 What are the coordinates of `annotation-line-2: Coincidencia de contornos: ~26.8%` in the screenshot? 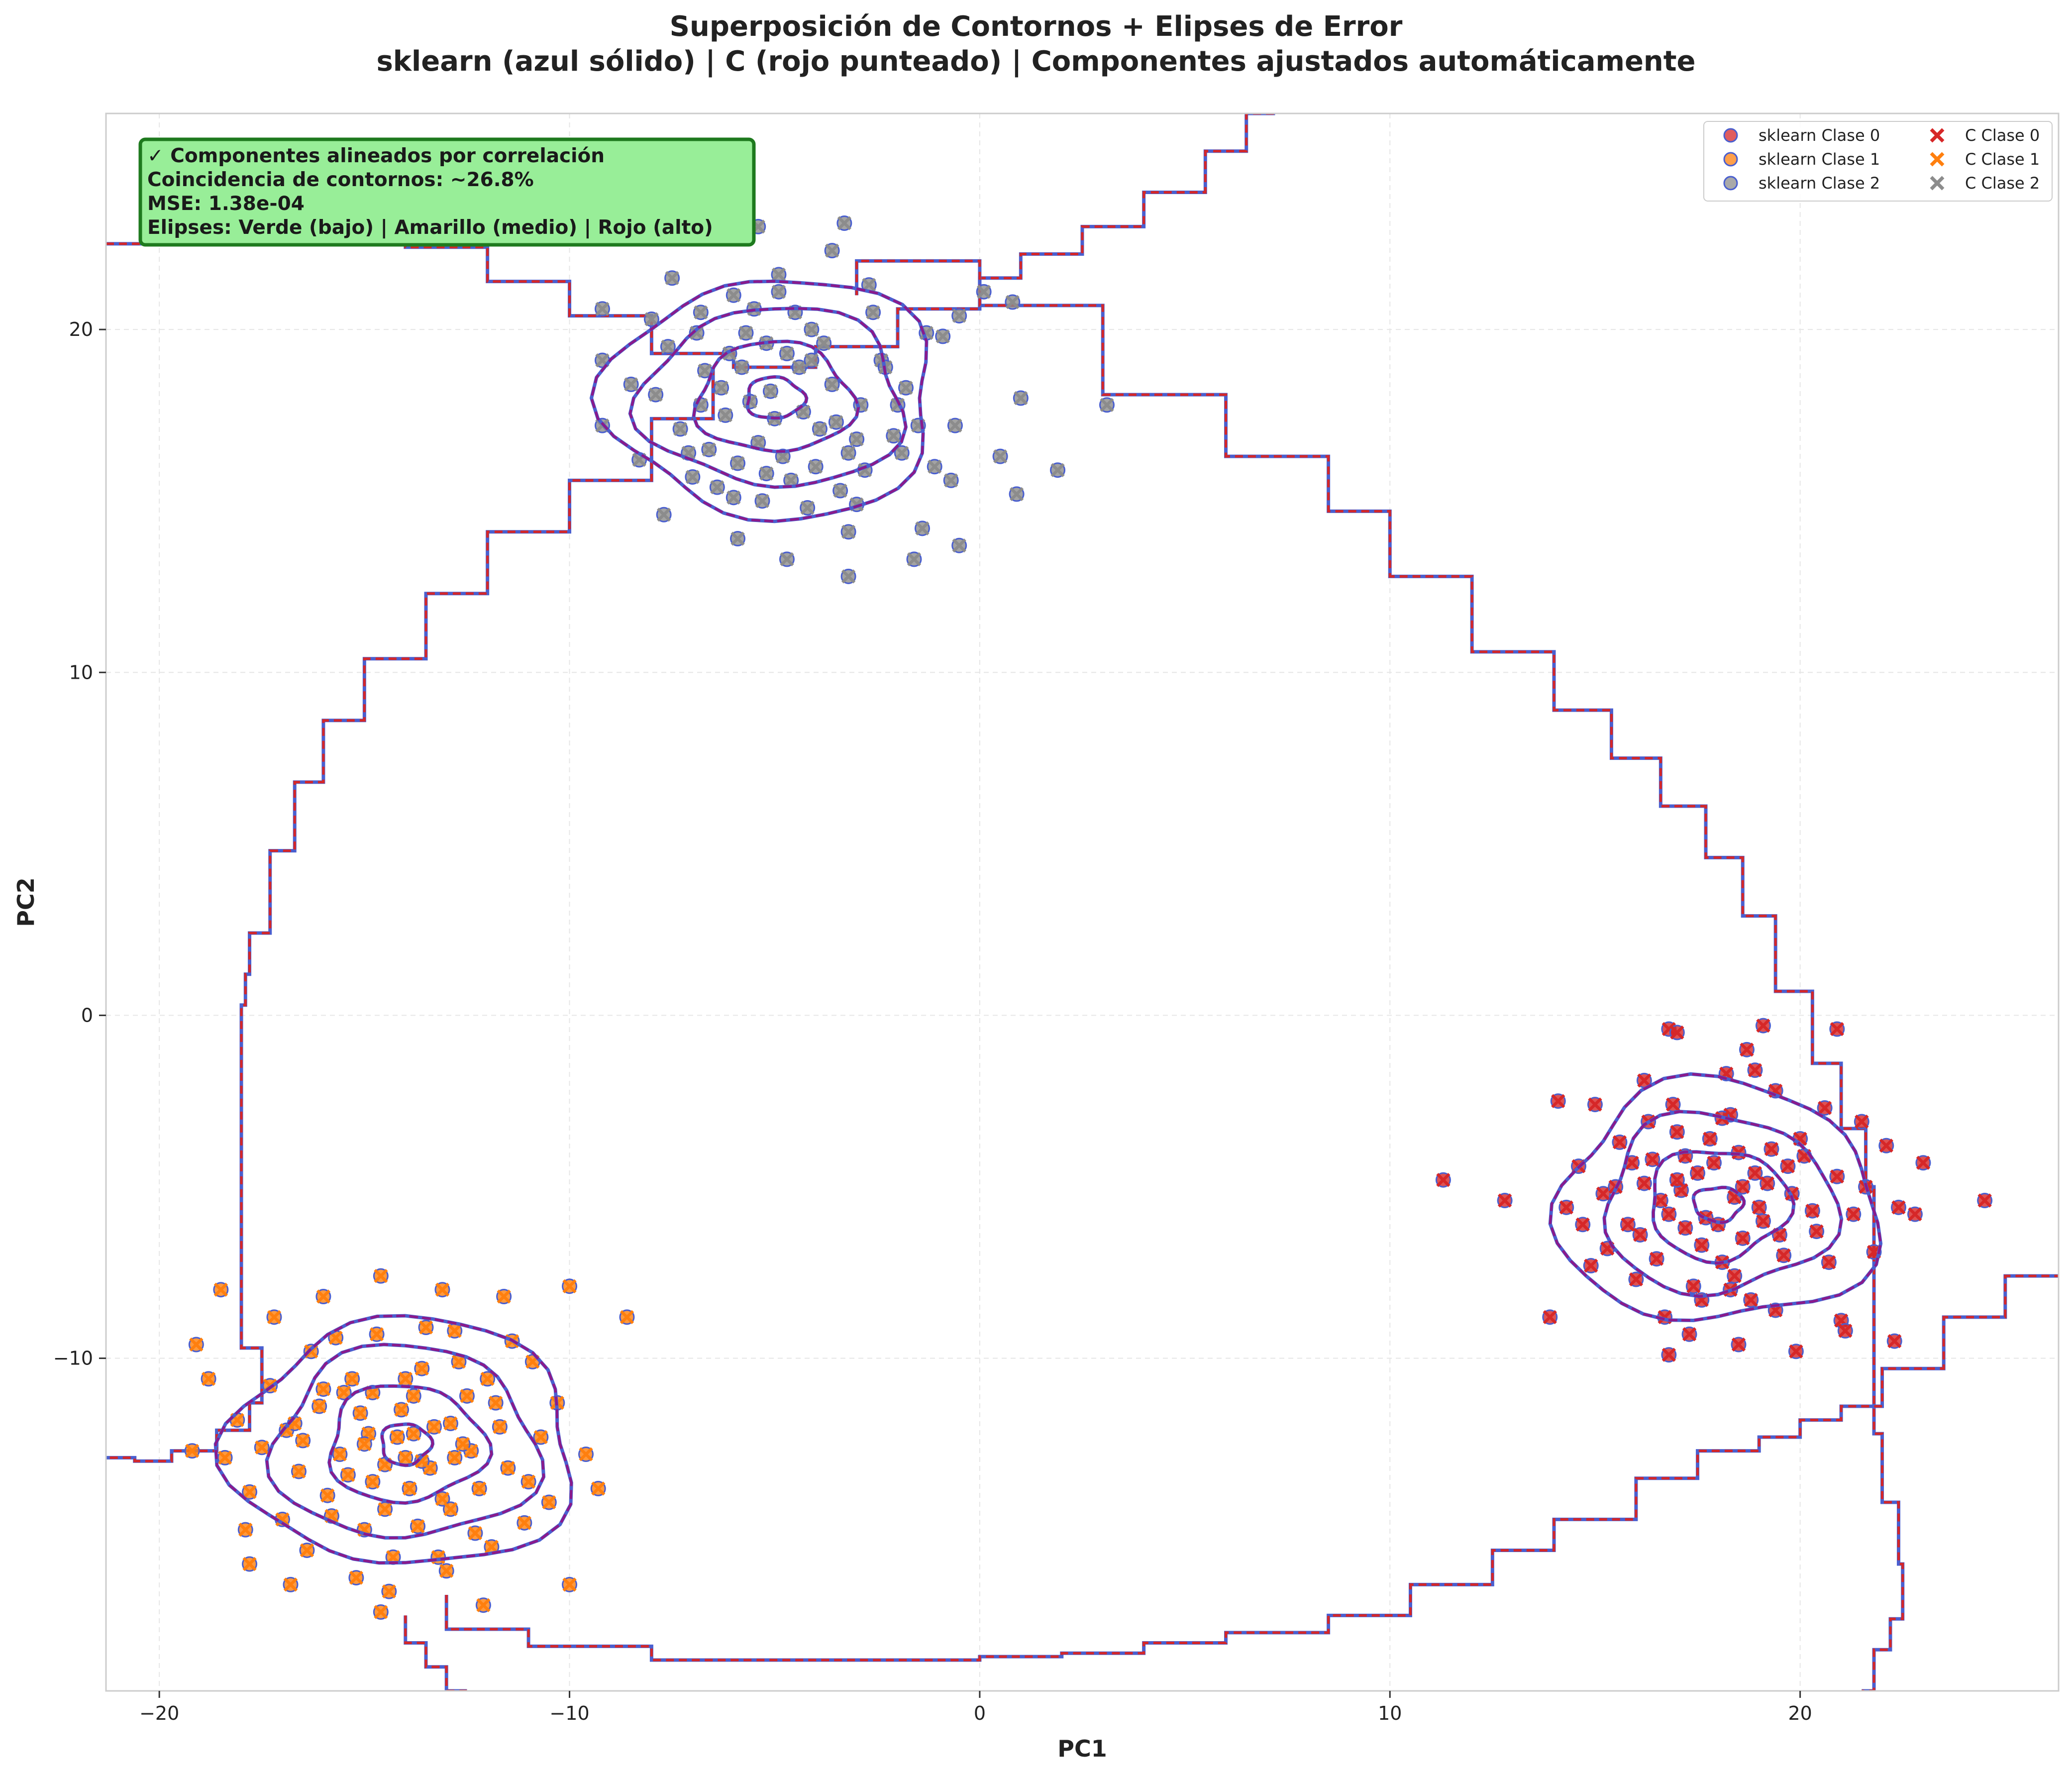 It's located at (340, 180).